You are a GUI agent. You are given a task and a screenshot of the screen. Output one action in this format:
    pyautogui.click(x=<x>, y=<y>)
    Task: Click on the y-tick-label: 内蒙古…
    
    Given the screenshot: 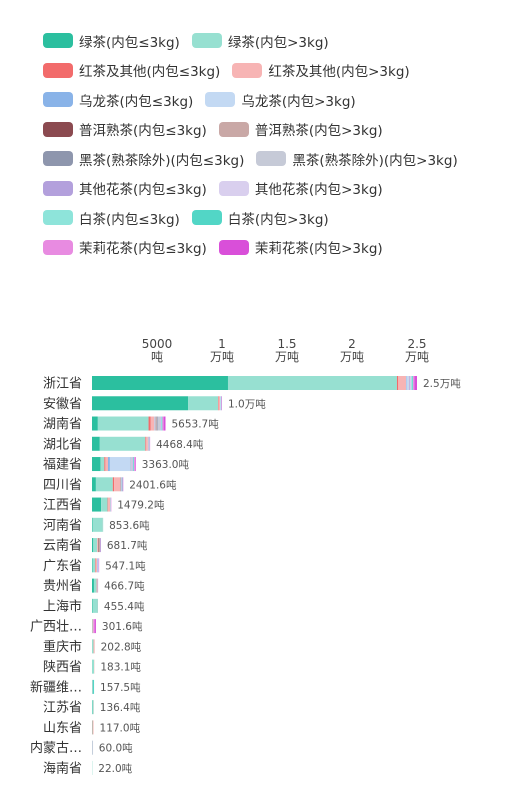 What is the action you would take?
    pyautogui.click(x=56, y=748)
    